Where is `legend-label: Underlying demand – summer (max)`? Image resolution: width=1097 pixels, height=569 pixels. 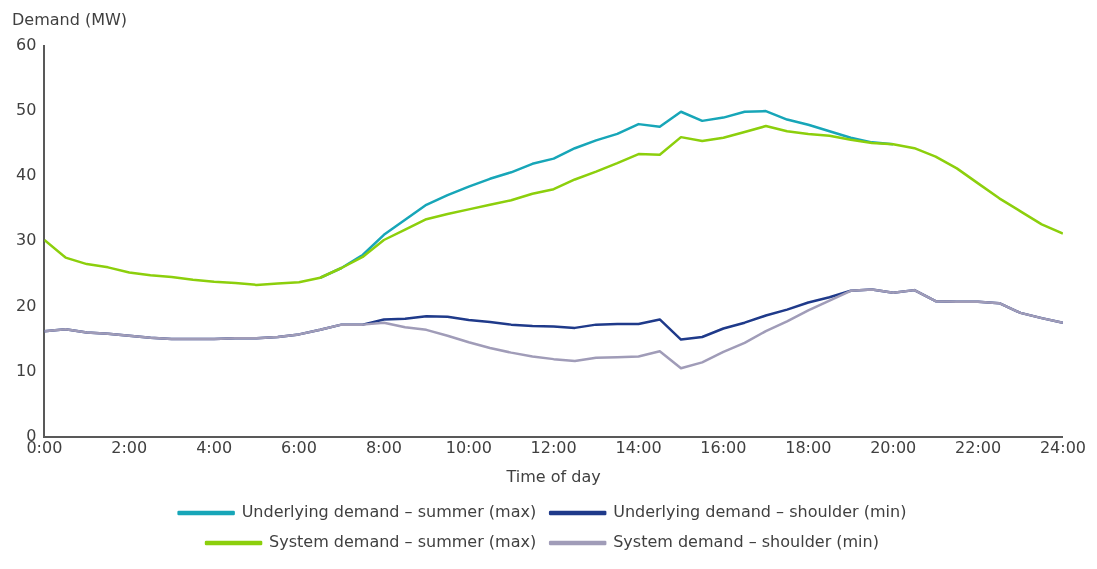
legend-label: Underlying demand – summer (max) is located at coordinates (389, 512).